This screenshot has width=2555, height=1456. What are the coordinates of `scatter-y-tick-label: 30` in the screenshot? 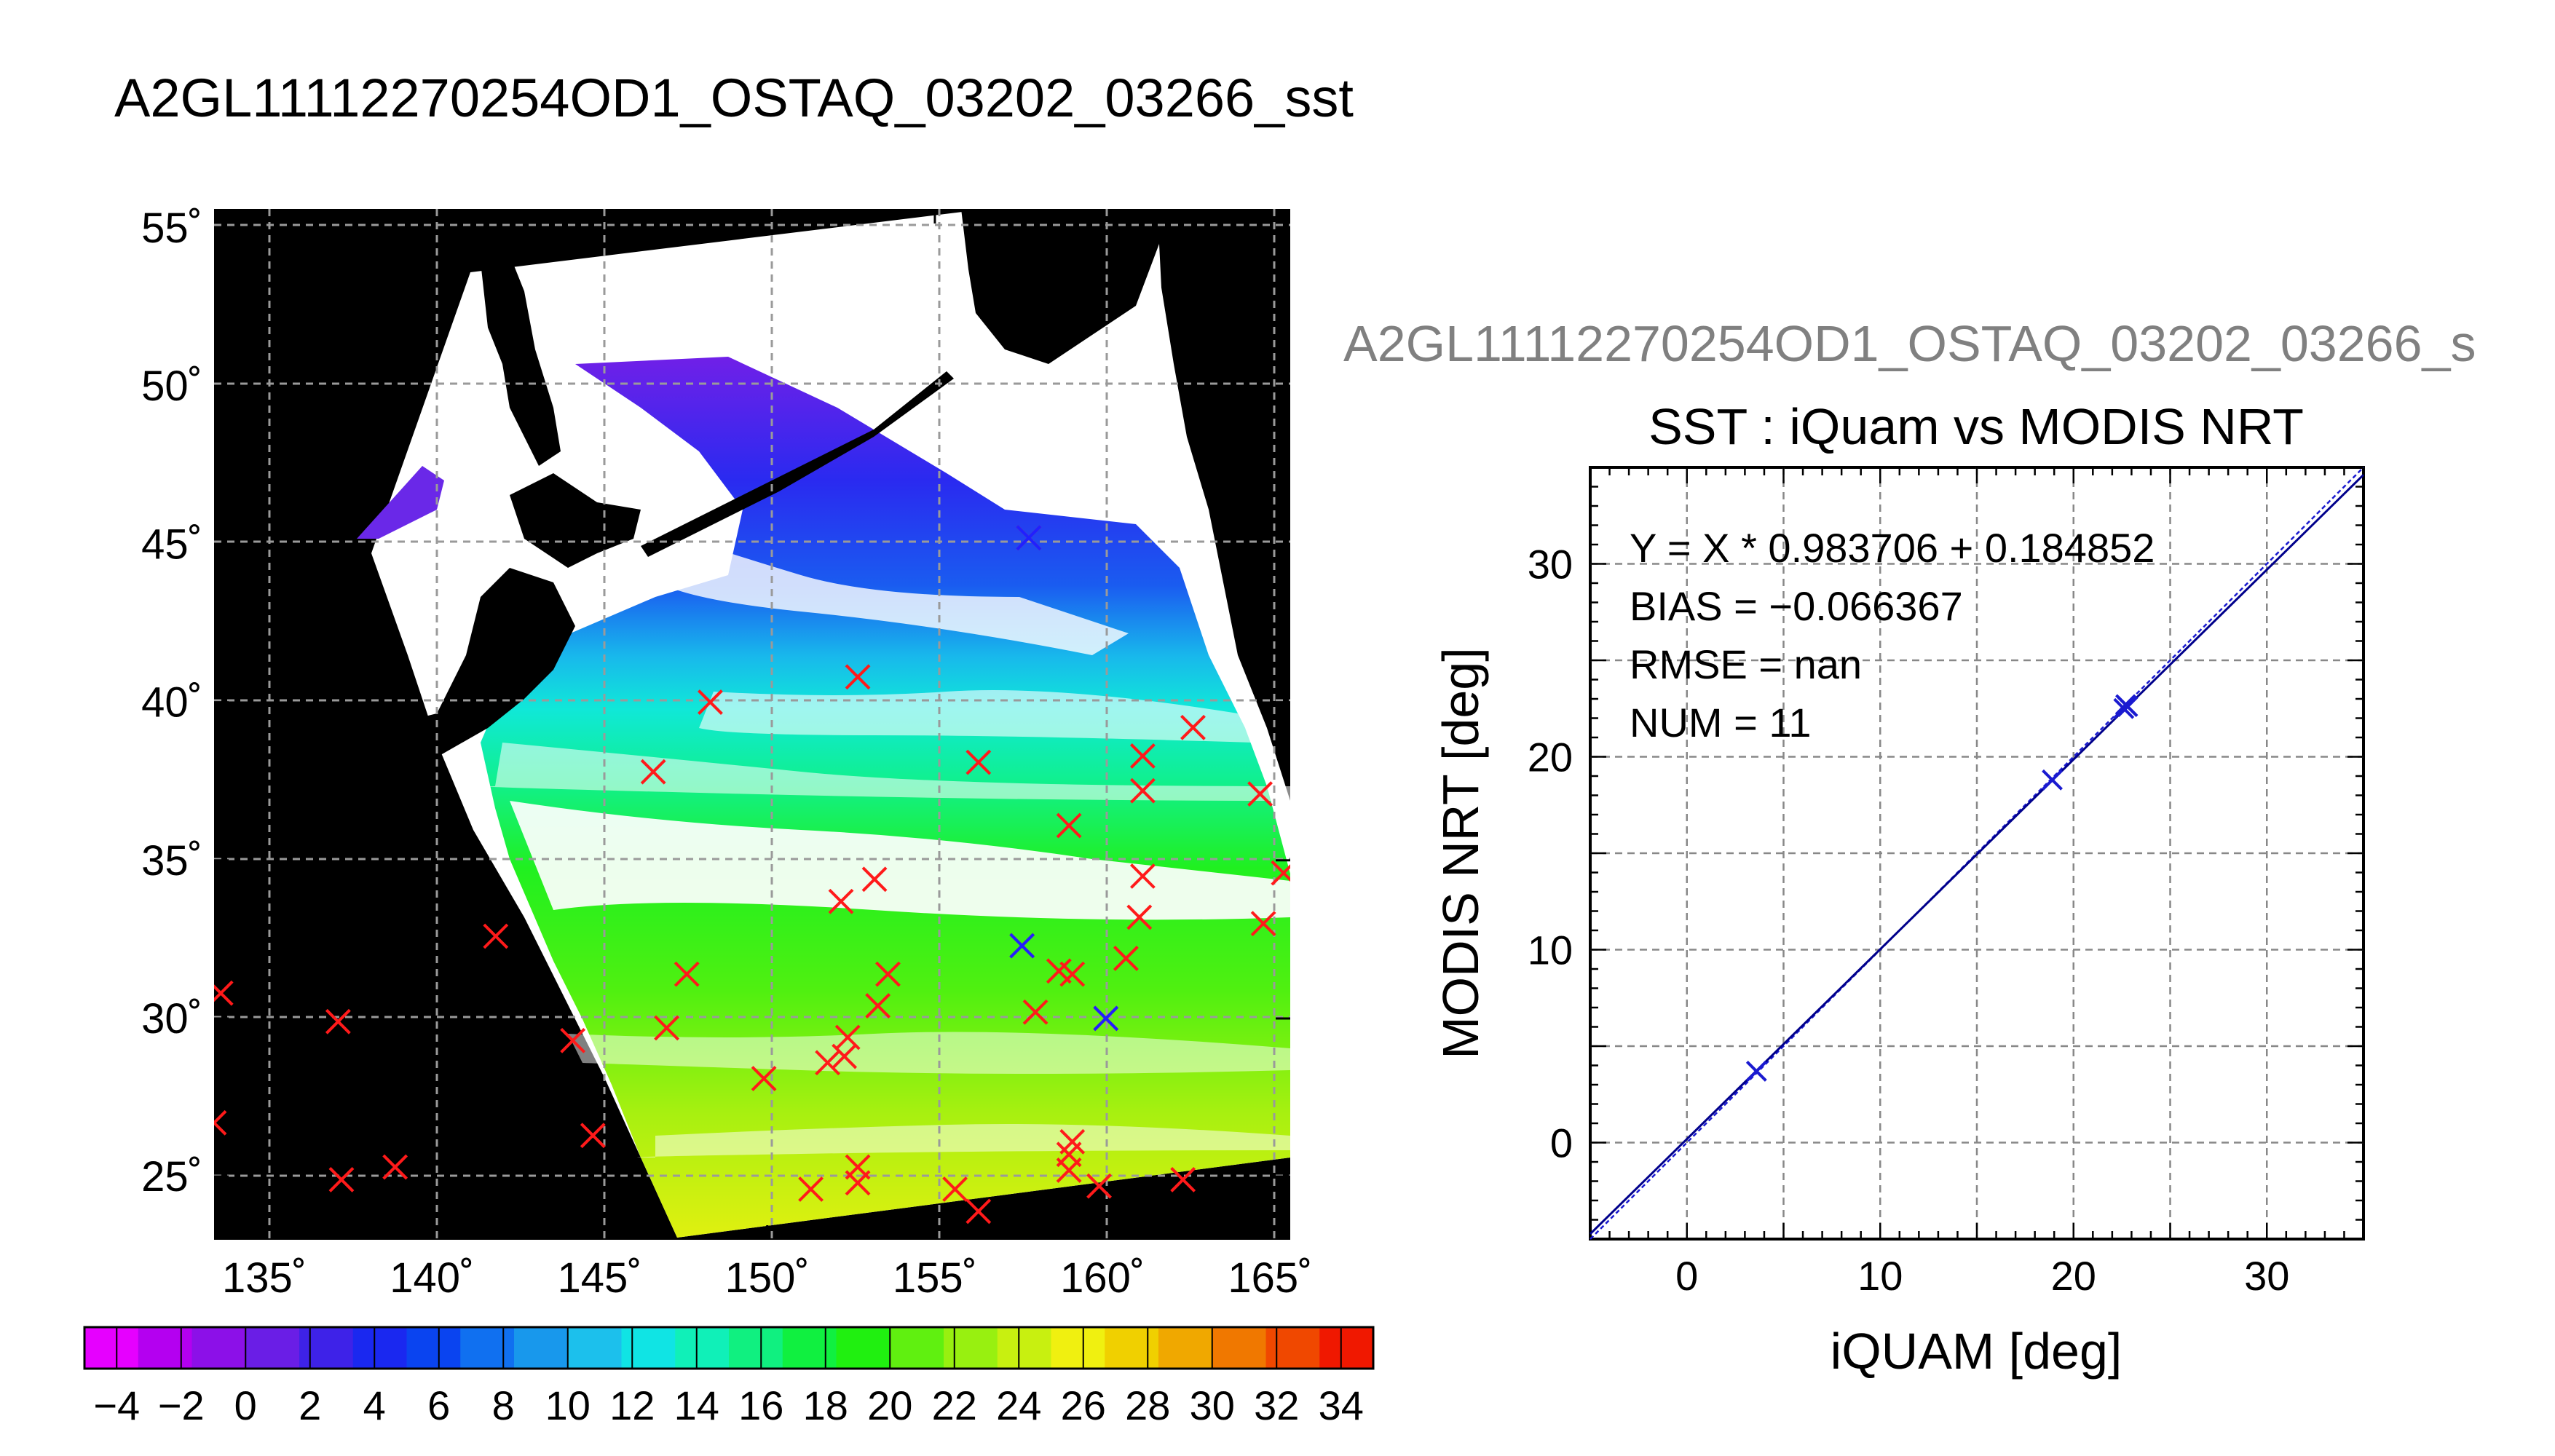 It's located at (1550, 564).